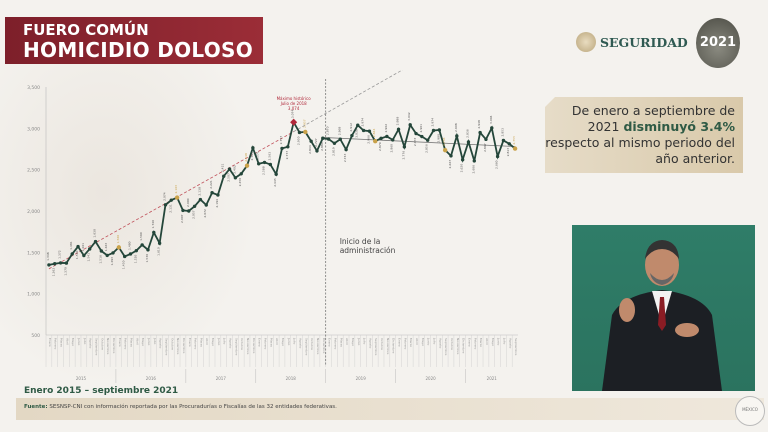 This screenshot has height=432, width=768. What do you see at coordinates (316, 142) in the screenshot?
I see `data-label: 2,727` at bounding box center [316, 142].